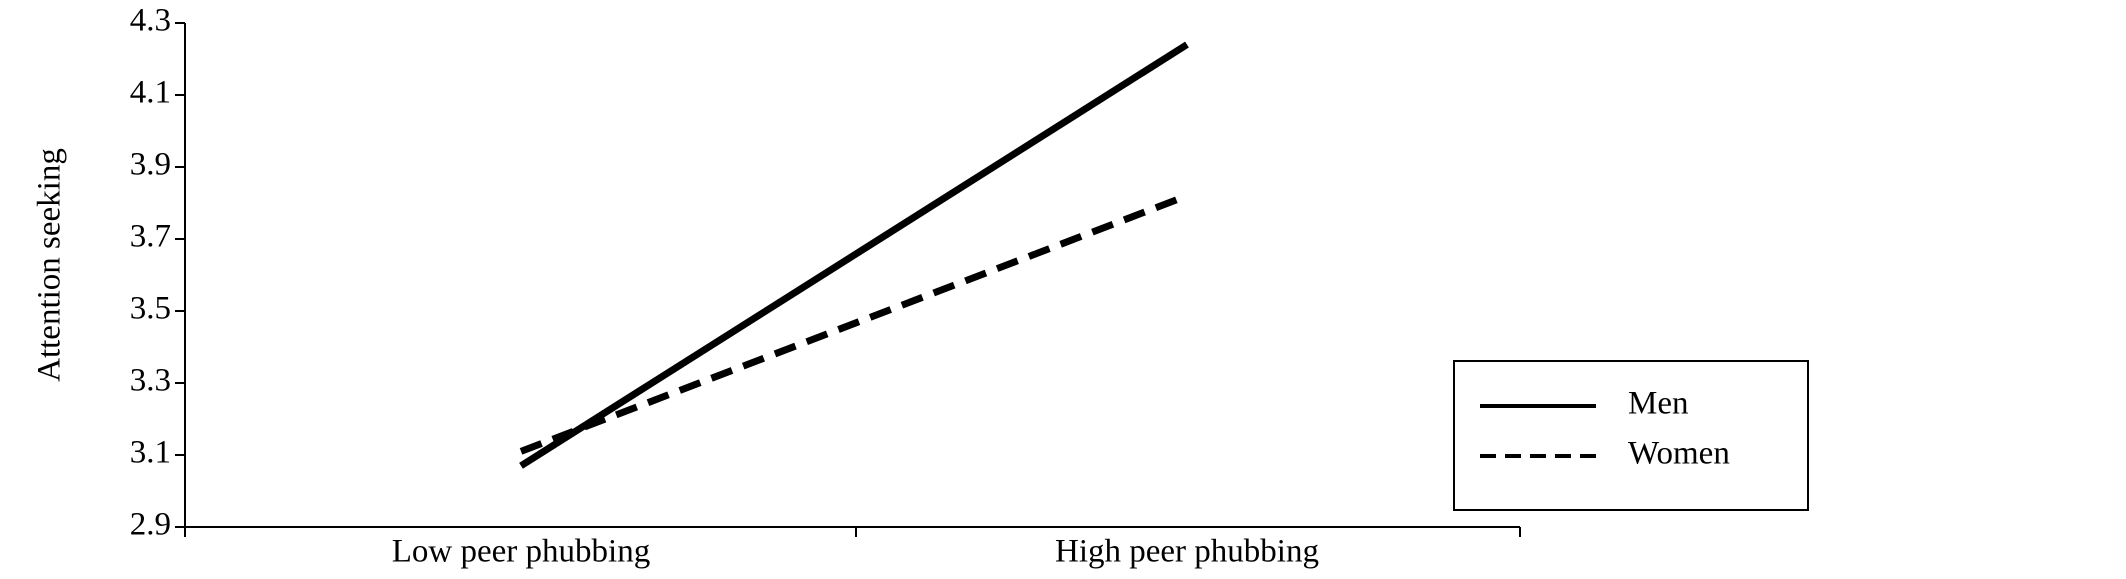 The width and height of the screenshot is (2126, 579). I want to click on y-tick-label: 4.1, so click(150, 93).